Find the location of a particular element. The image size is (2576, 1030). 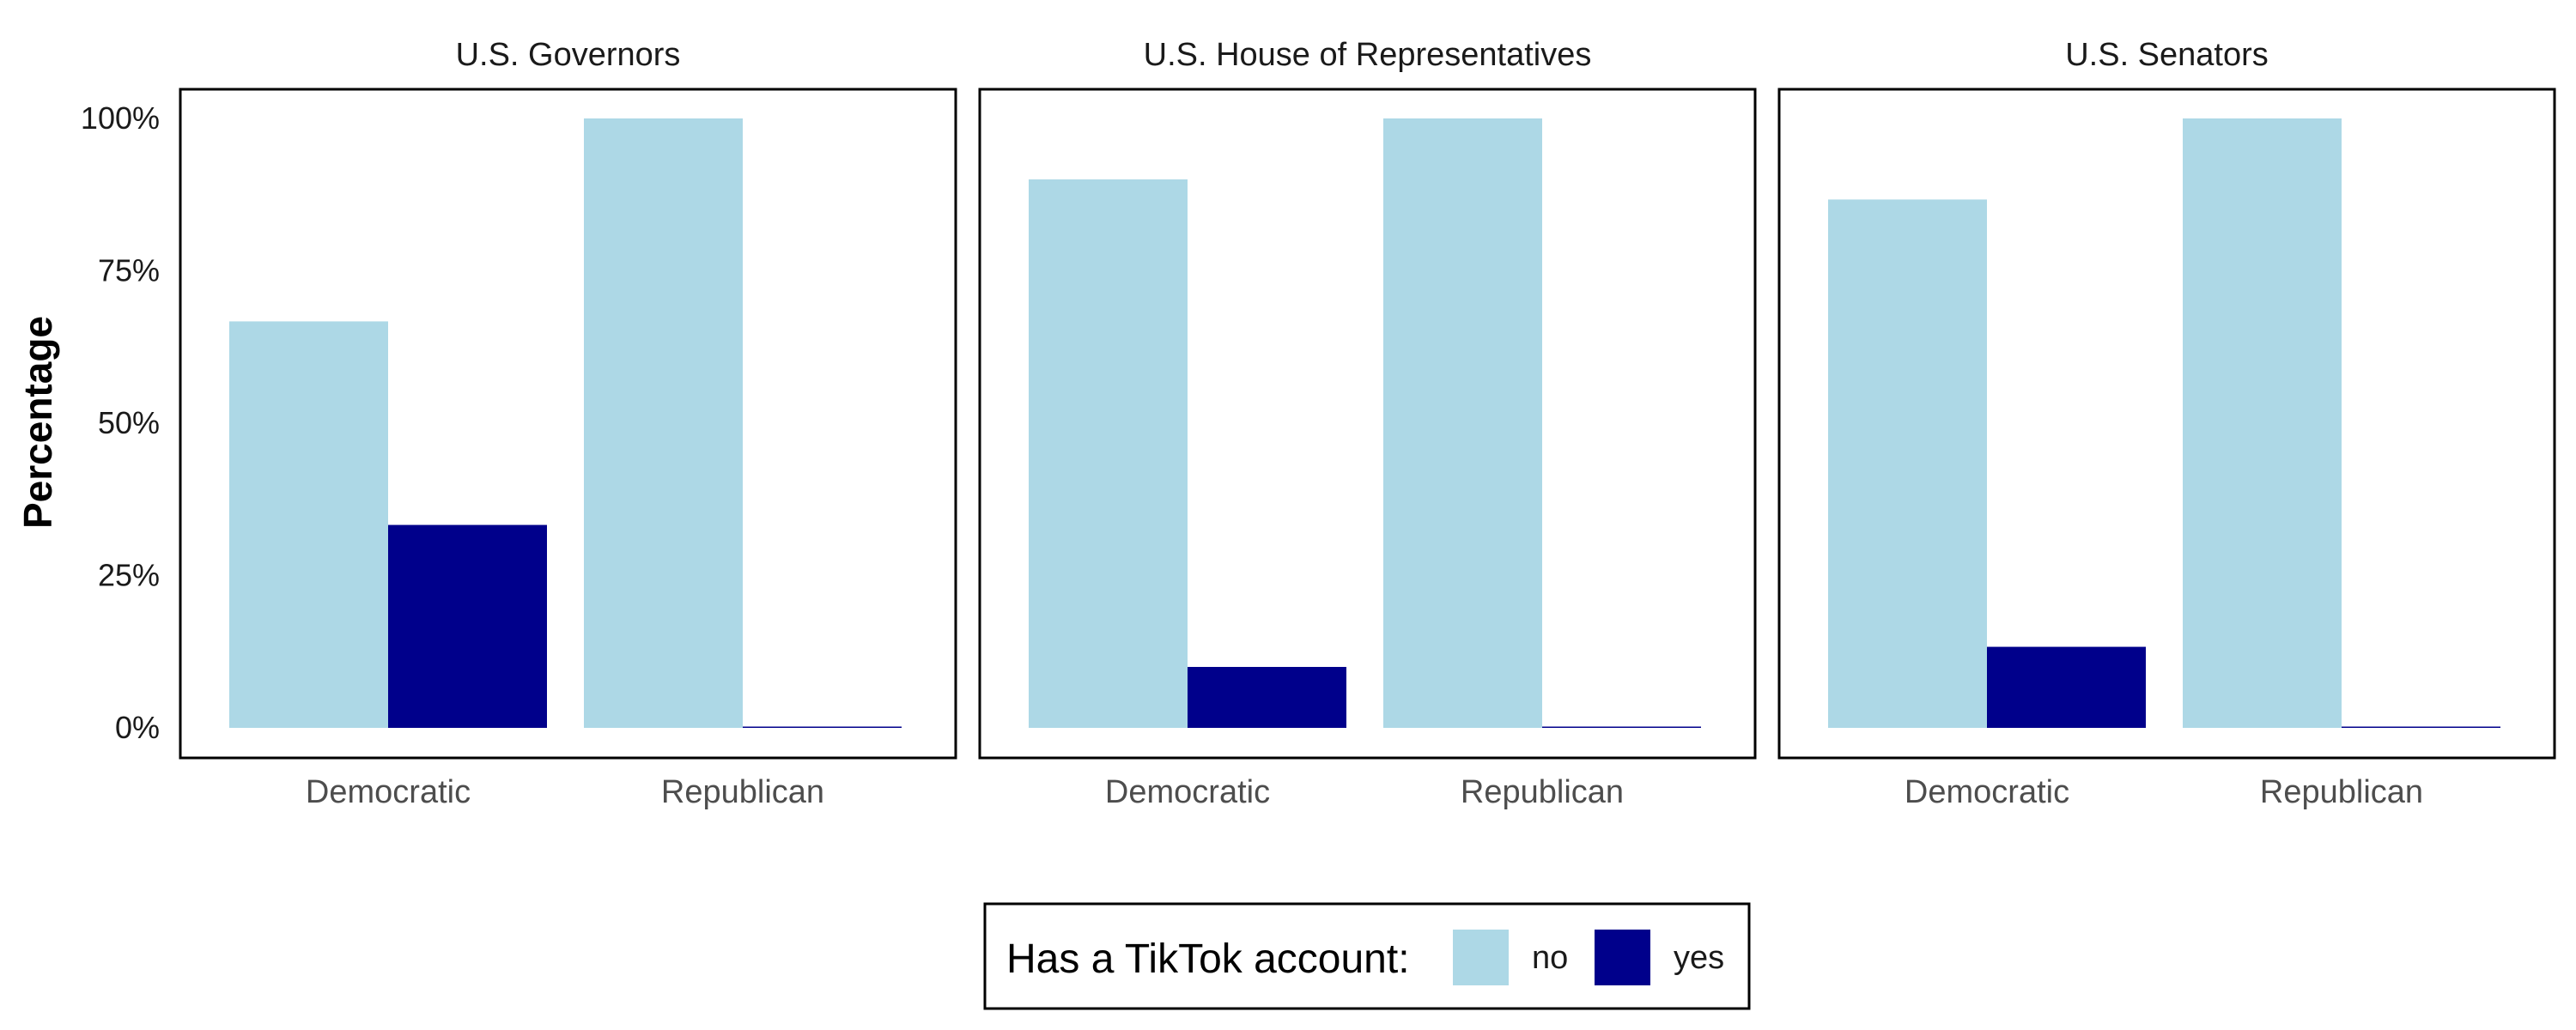

legend: Has a TikTok account: no yes is located at coordinates (1367, 956).